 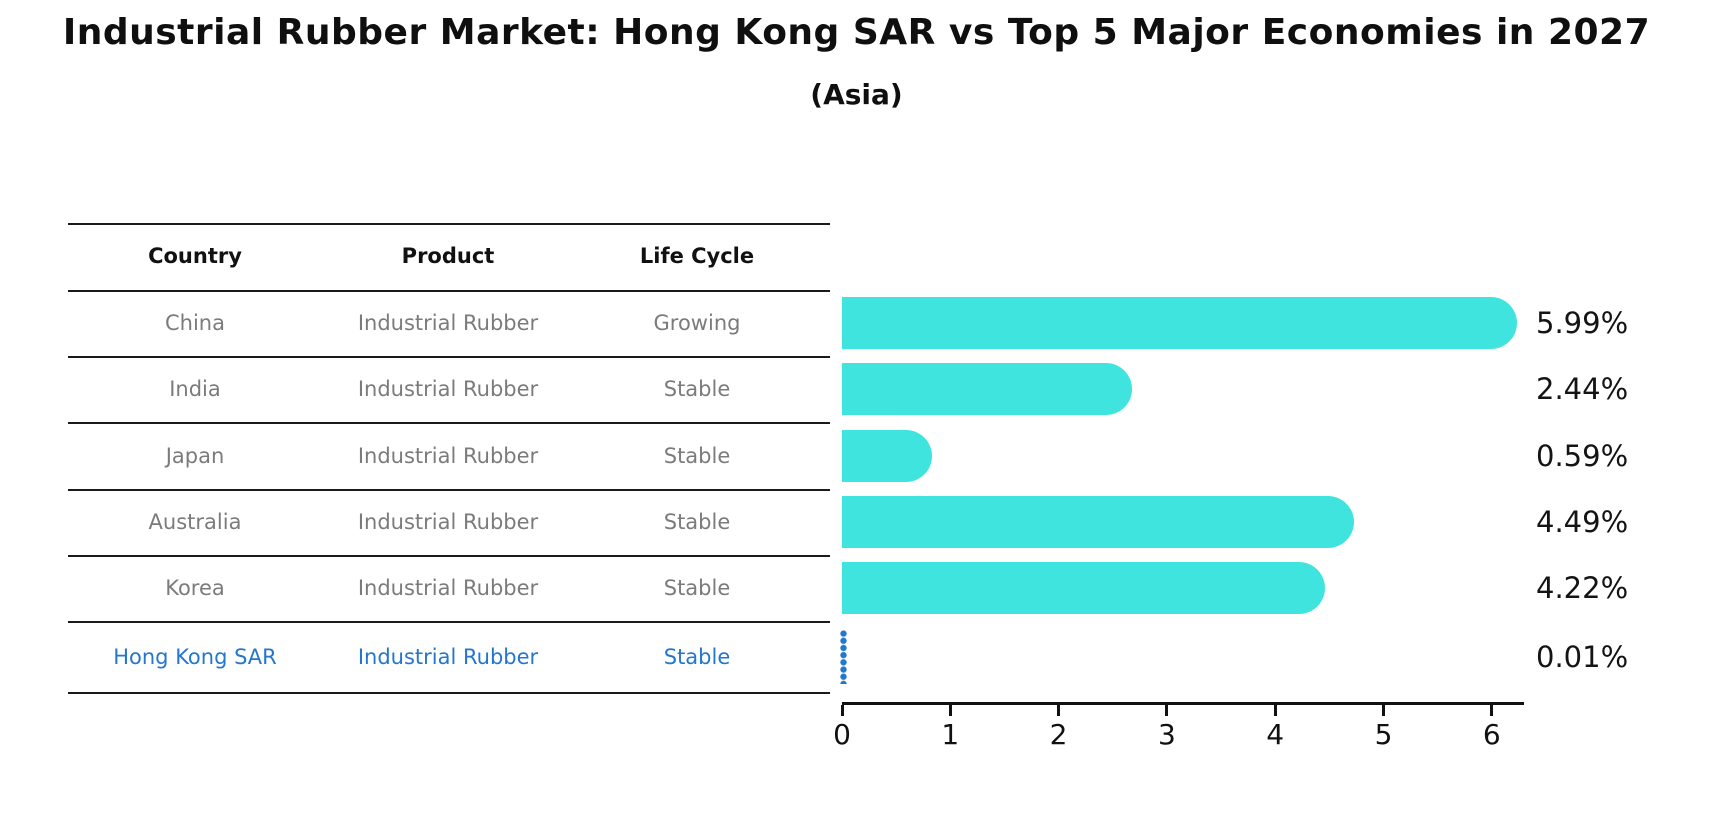 What do you see at coordinates (697, 256) in the screenshot?
I see `col-header-life-cycle: Life Cycle` at bounding box center [697, 256].